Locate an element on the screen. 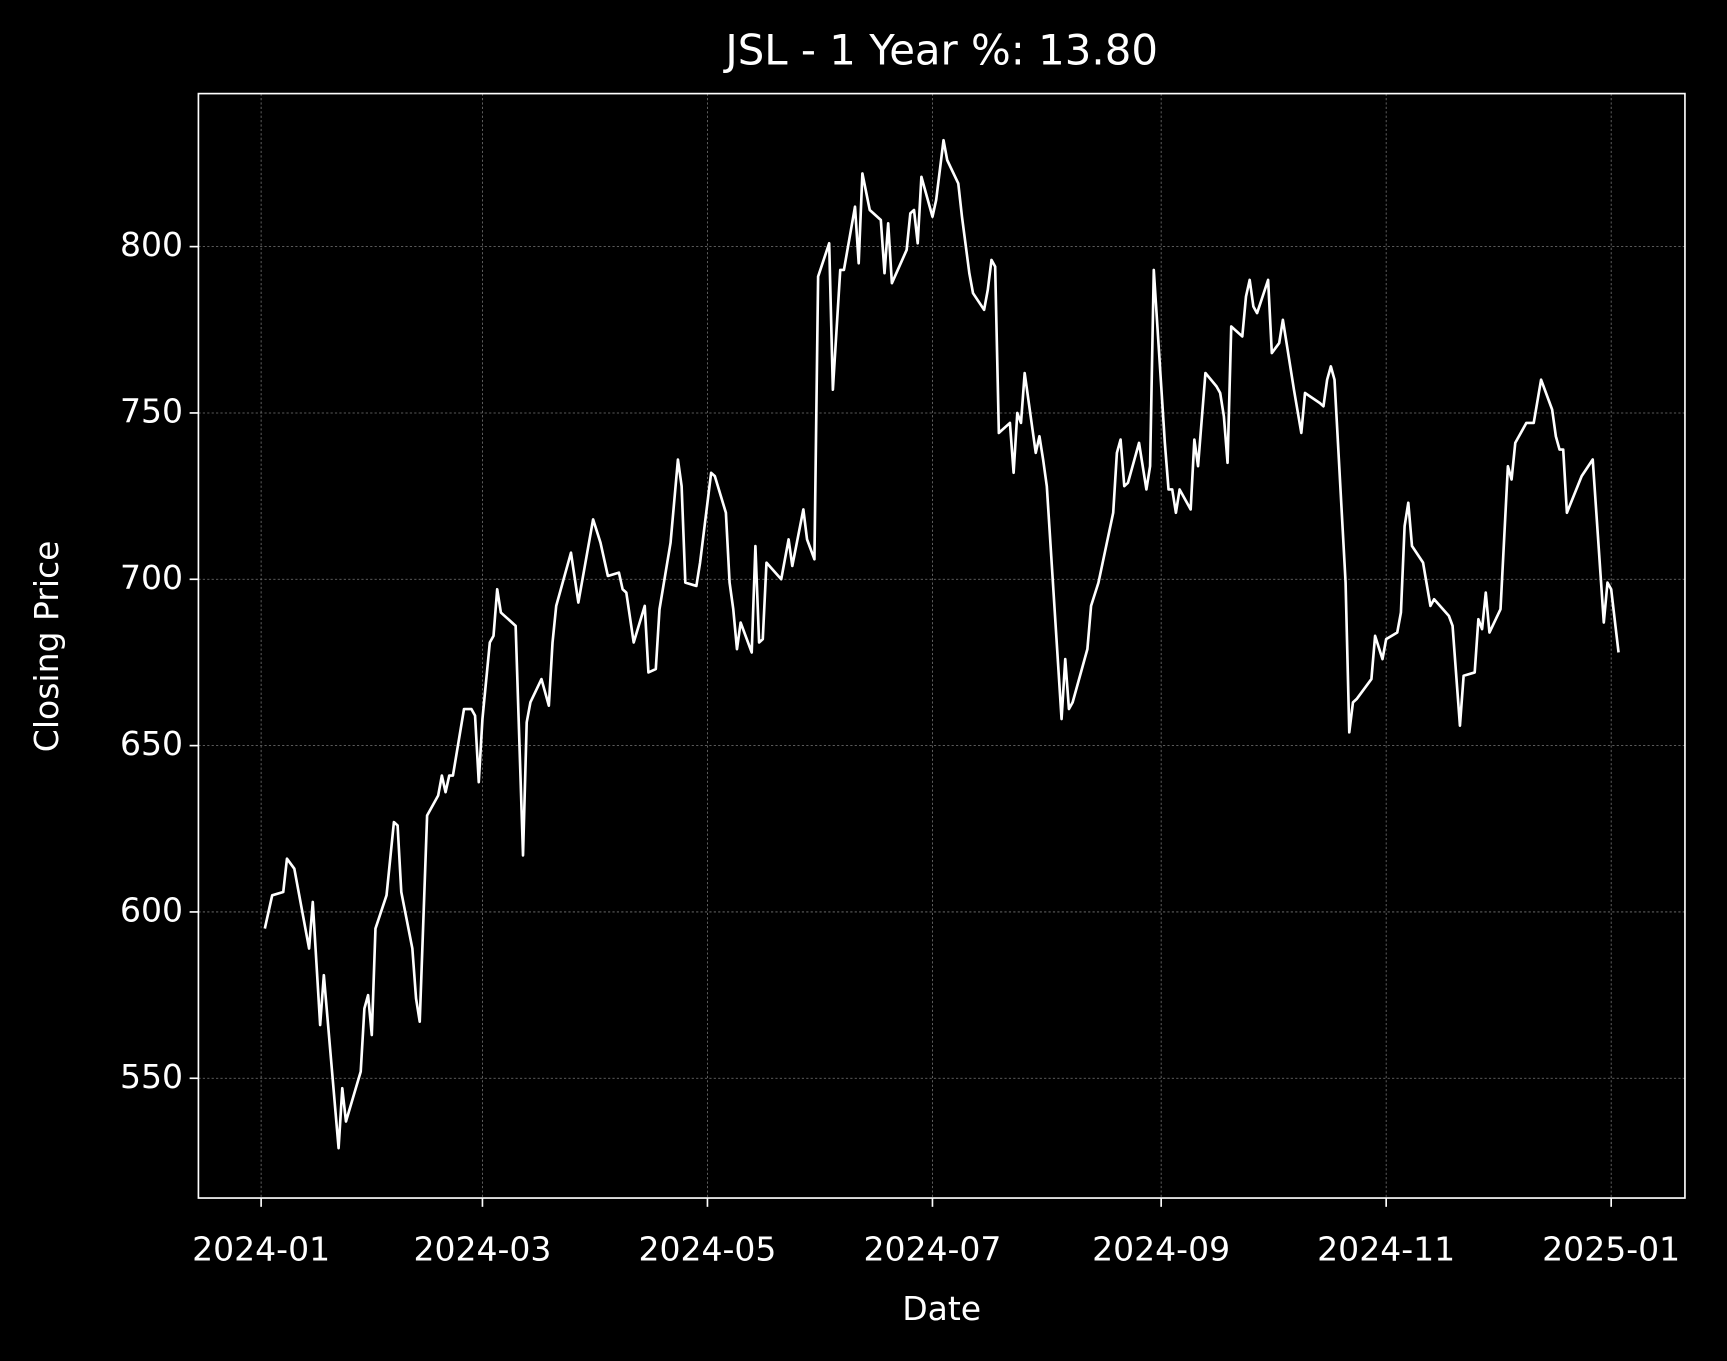  y-tick-label: 650 is located at coordinates (151, 743).